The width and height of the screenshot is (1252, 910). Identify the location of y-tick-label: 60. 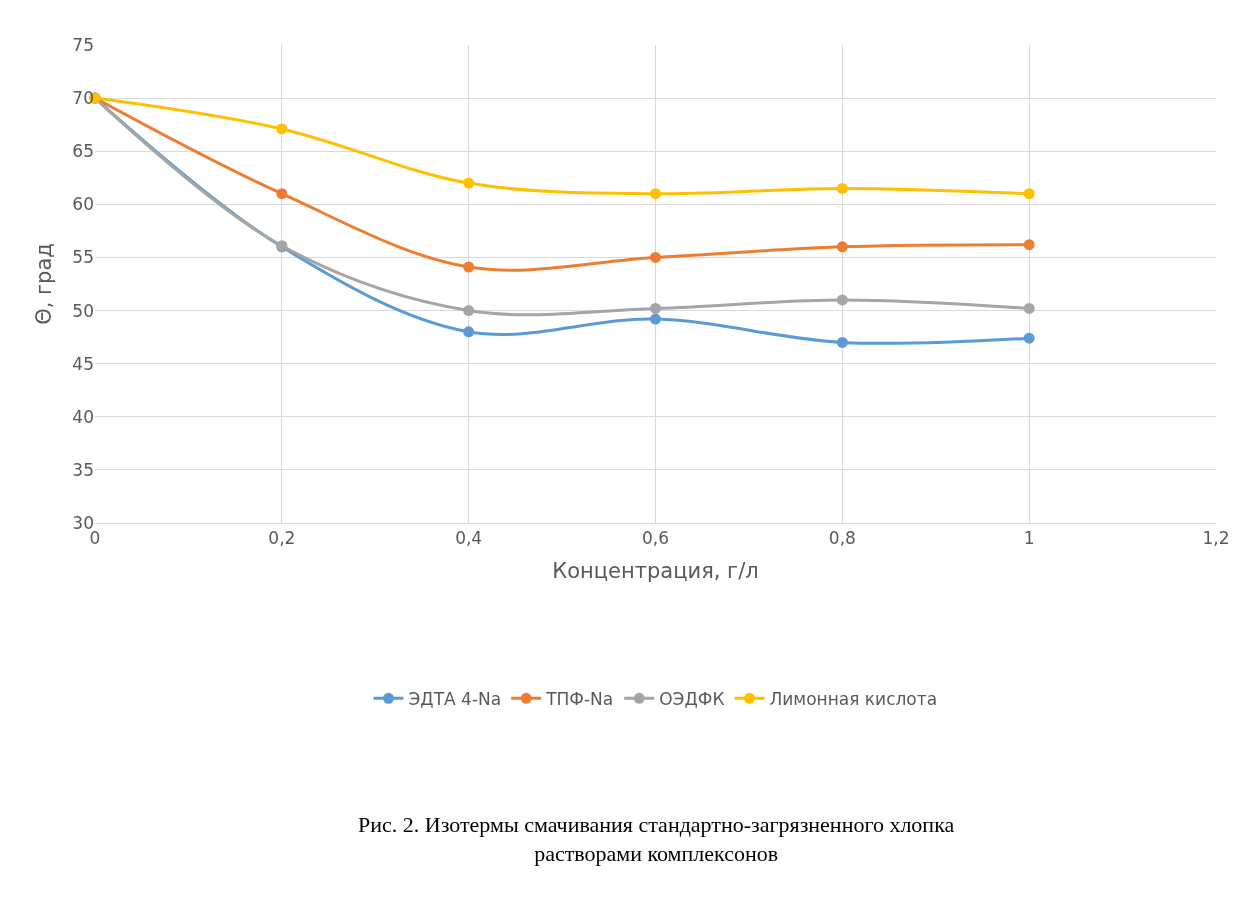
(83, 204).